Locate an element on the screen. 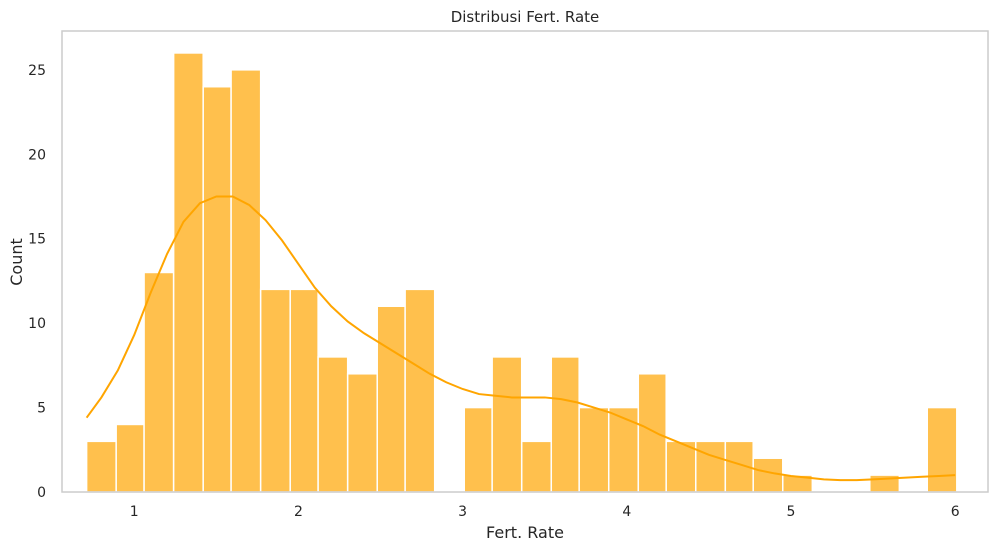 The image size is (1000, 554). y-tick-label: 0 is located at coordinates (41, 493).